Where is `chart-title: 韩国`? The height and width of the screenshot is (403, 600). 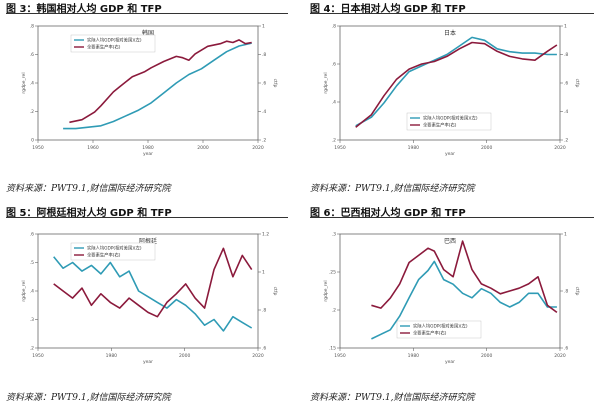
chart-title: 韩国 is located at coordinates (148, 33).